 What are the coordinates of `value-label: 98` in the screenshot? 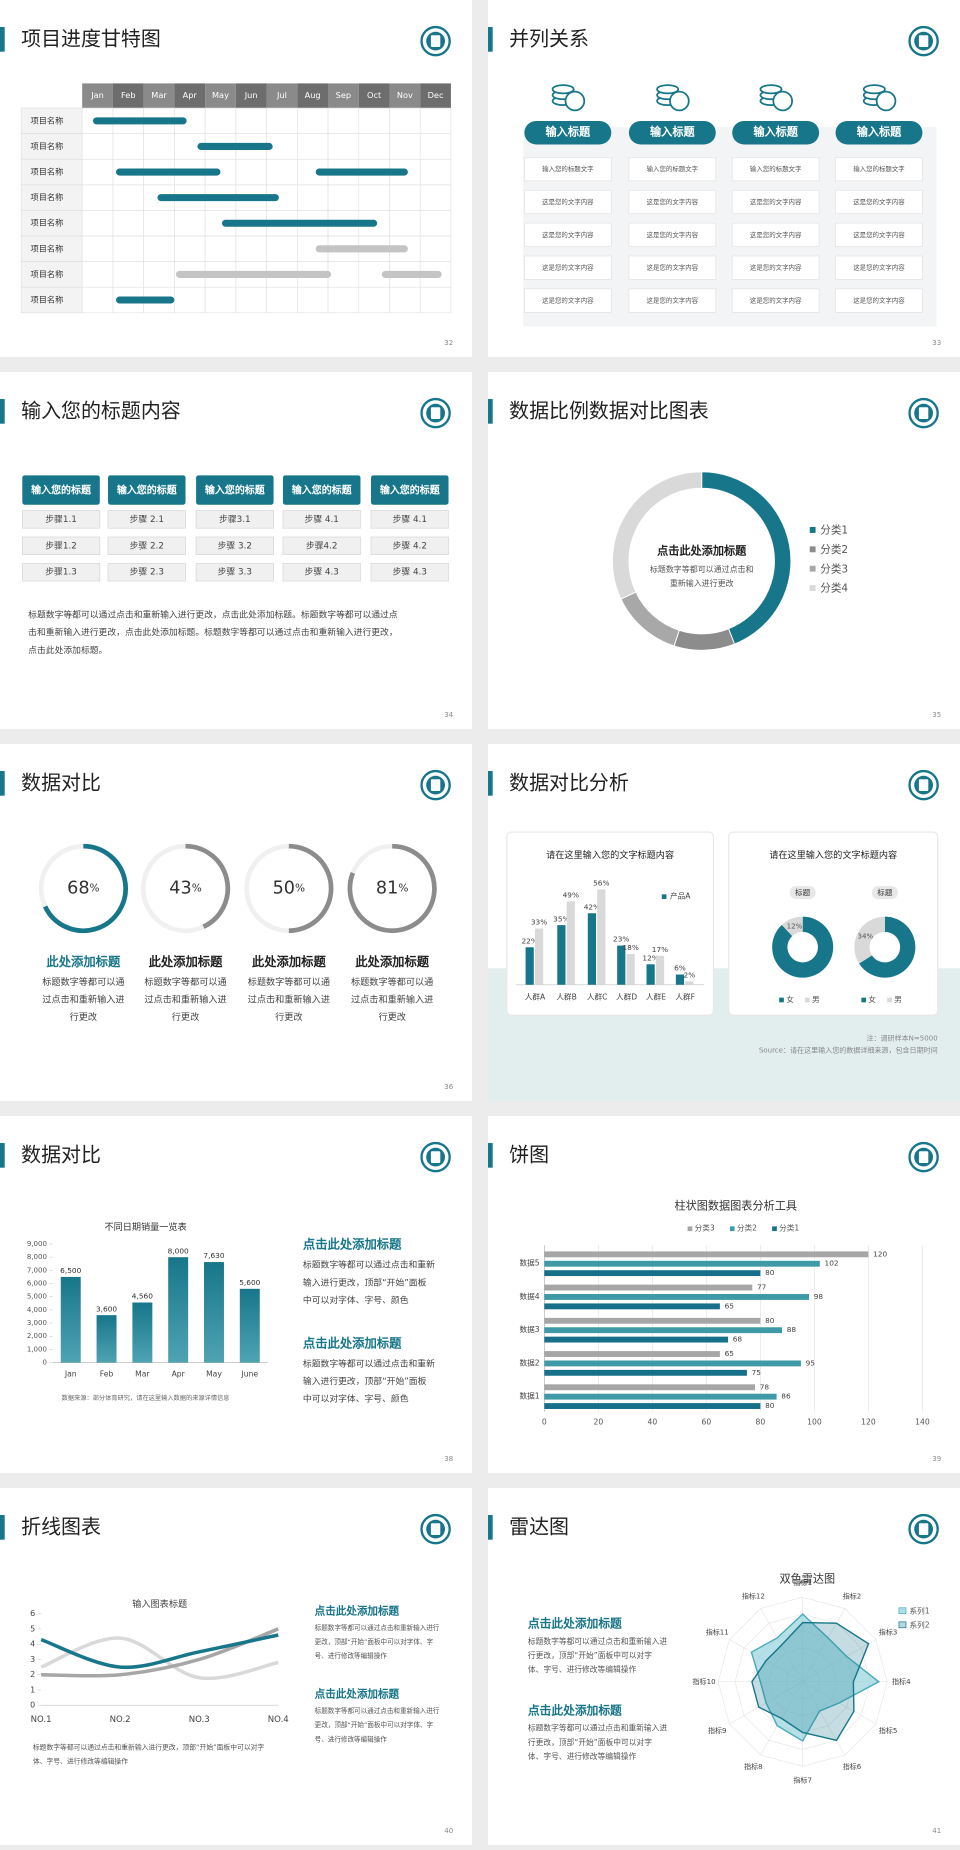 It's located at (819, 1296).